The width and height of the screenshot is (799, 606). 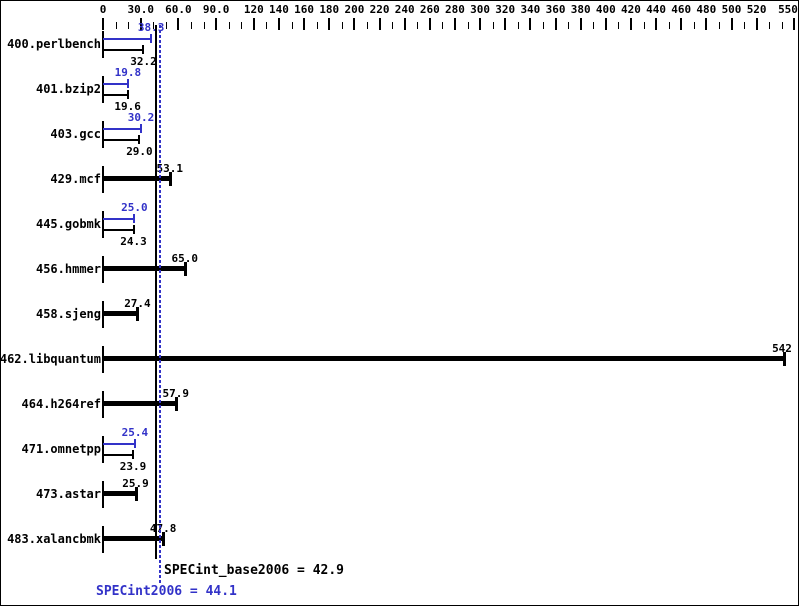 What do you see at coordinates (404, 9) in the screenshot?
I see `axis-tick-label: 240` at bounding box center [404, 9].